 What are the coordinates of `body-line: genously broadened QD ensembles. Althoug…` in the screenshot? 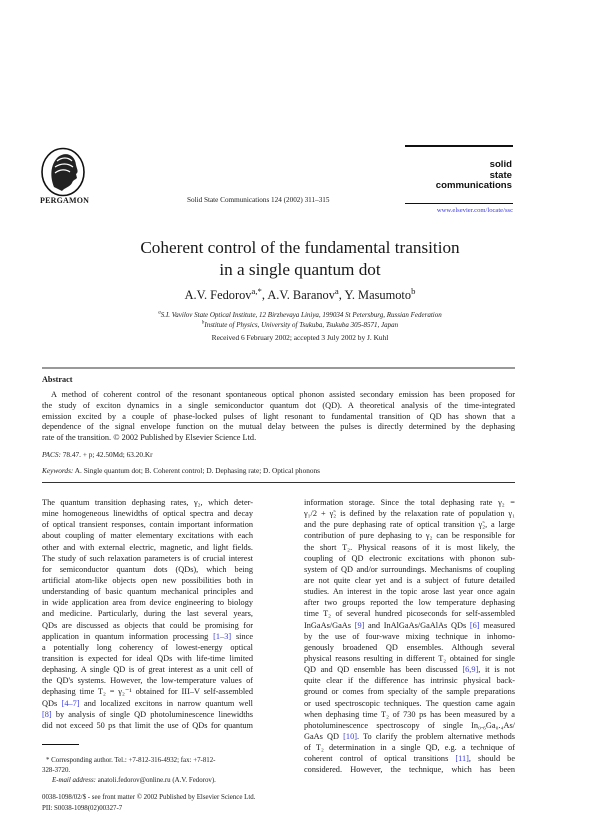 It's located at (409, 647).